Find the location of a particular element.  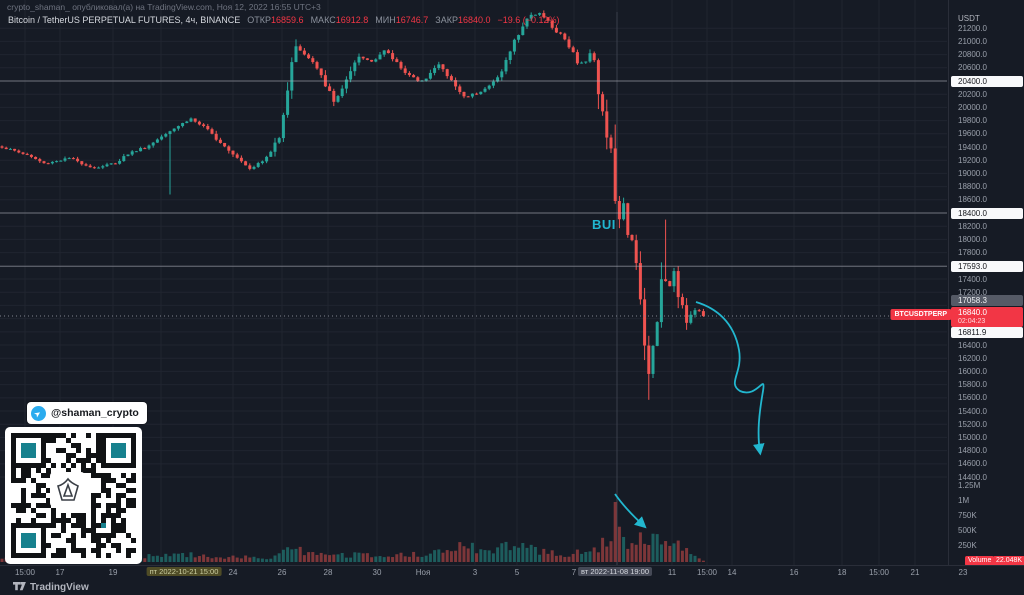

tradingview-logo: TradingView is located at coordinates (51, 587).